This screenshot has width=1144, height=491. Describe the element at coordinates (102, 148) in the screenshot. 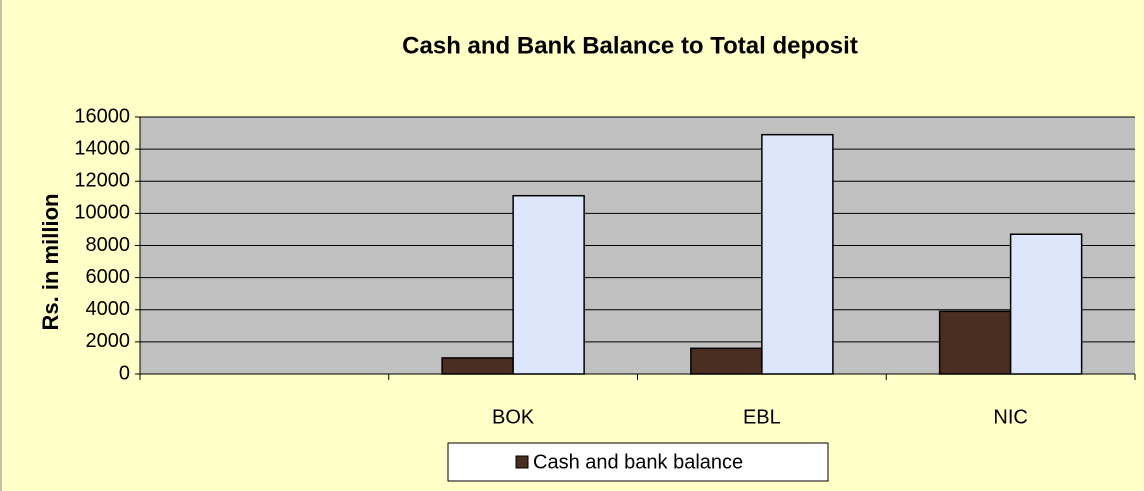

I see `y-tick-label: 14000` at that location.